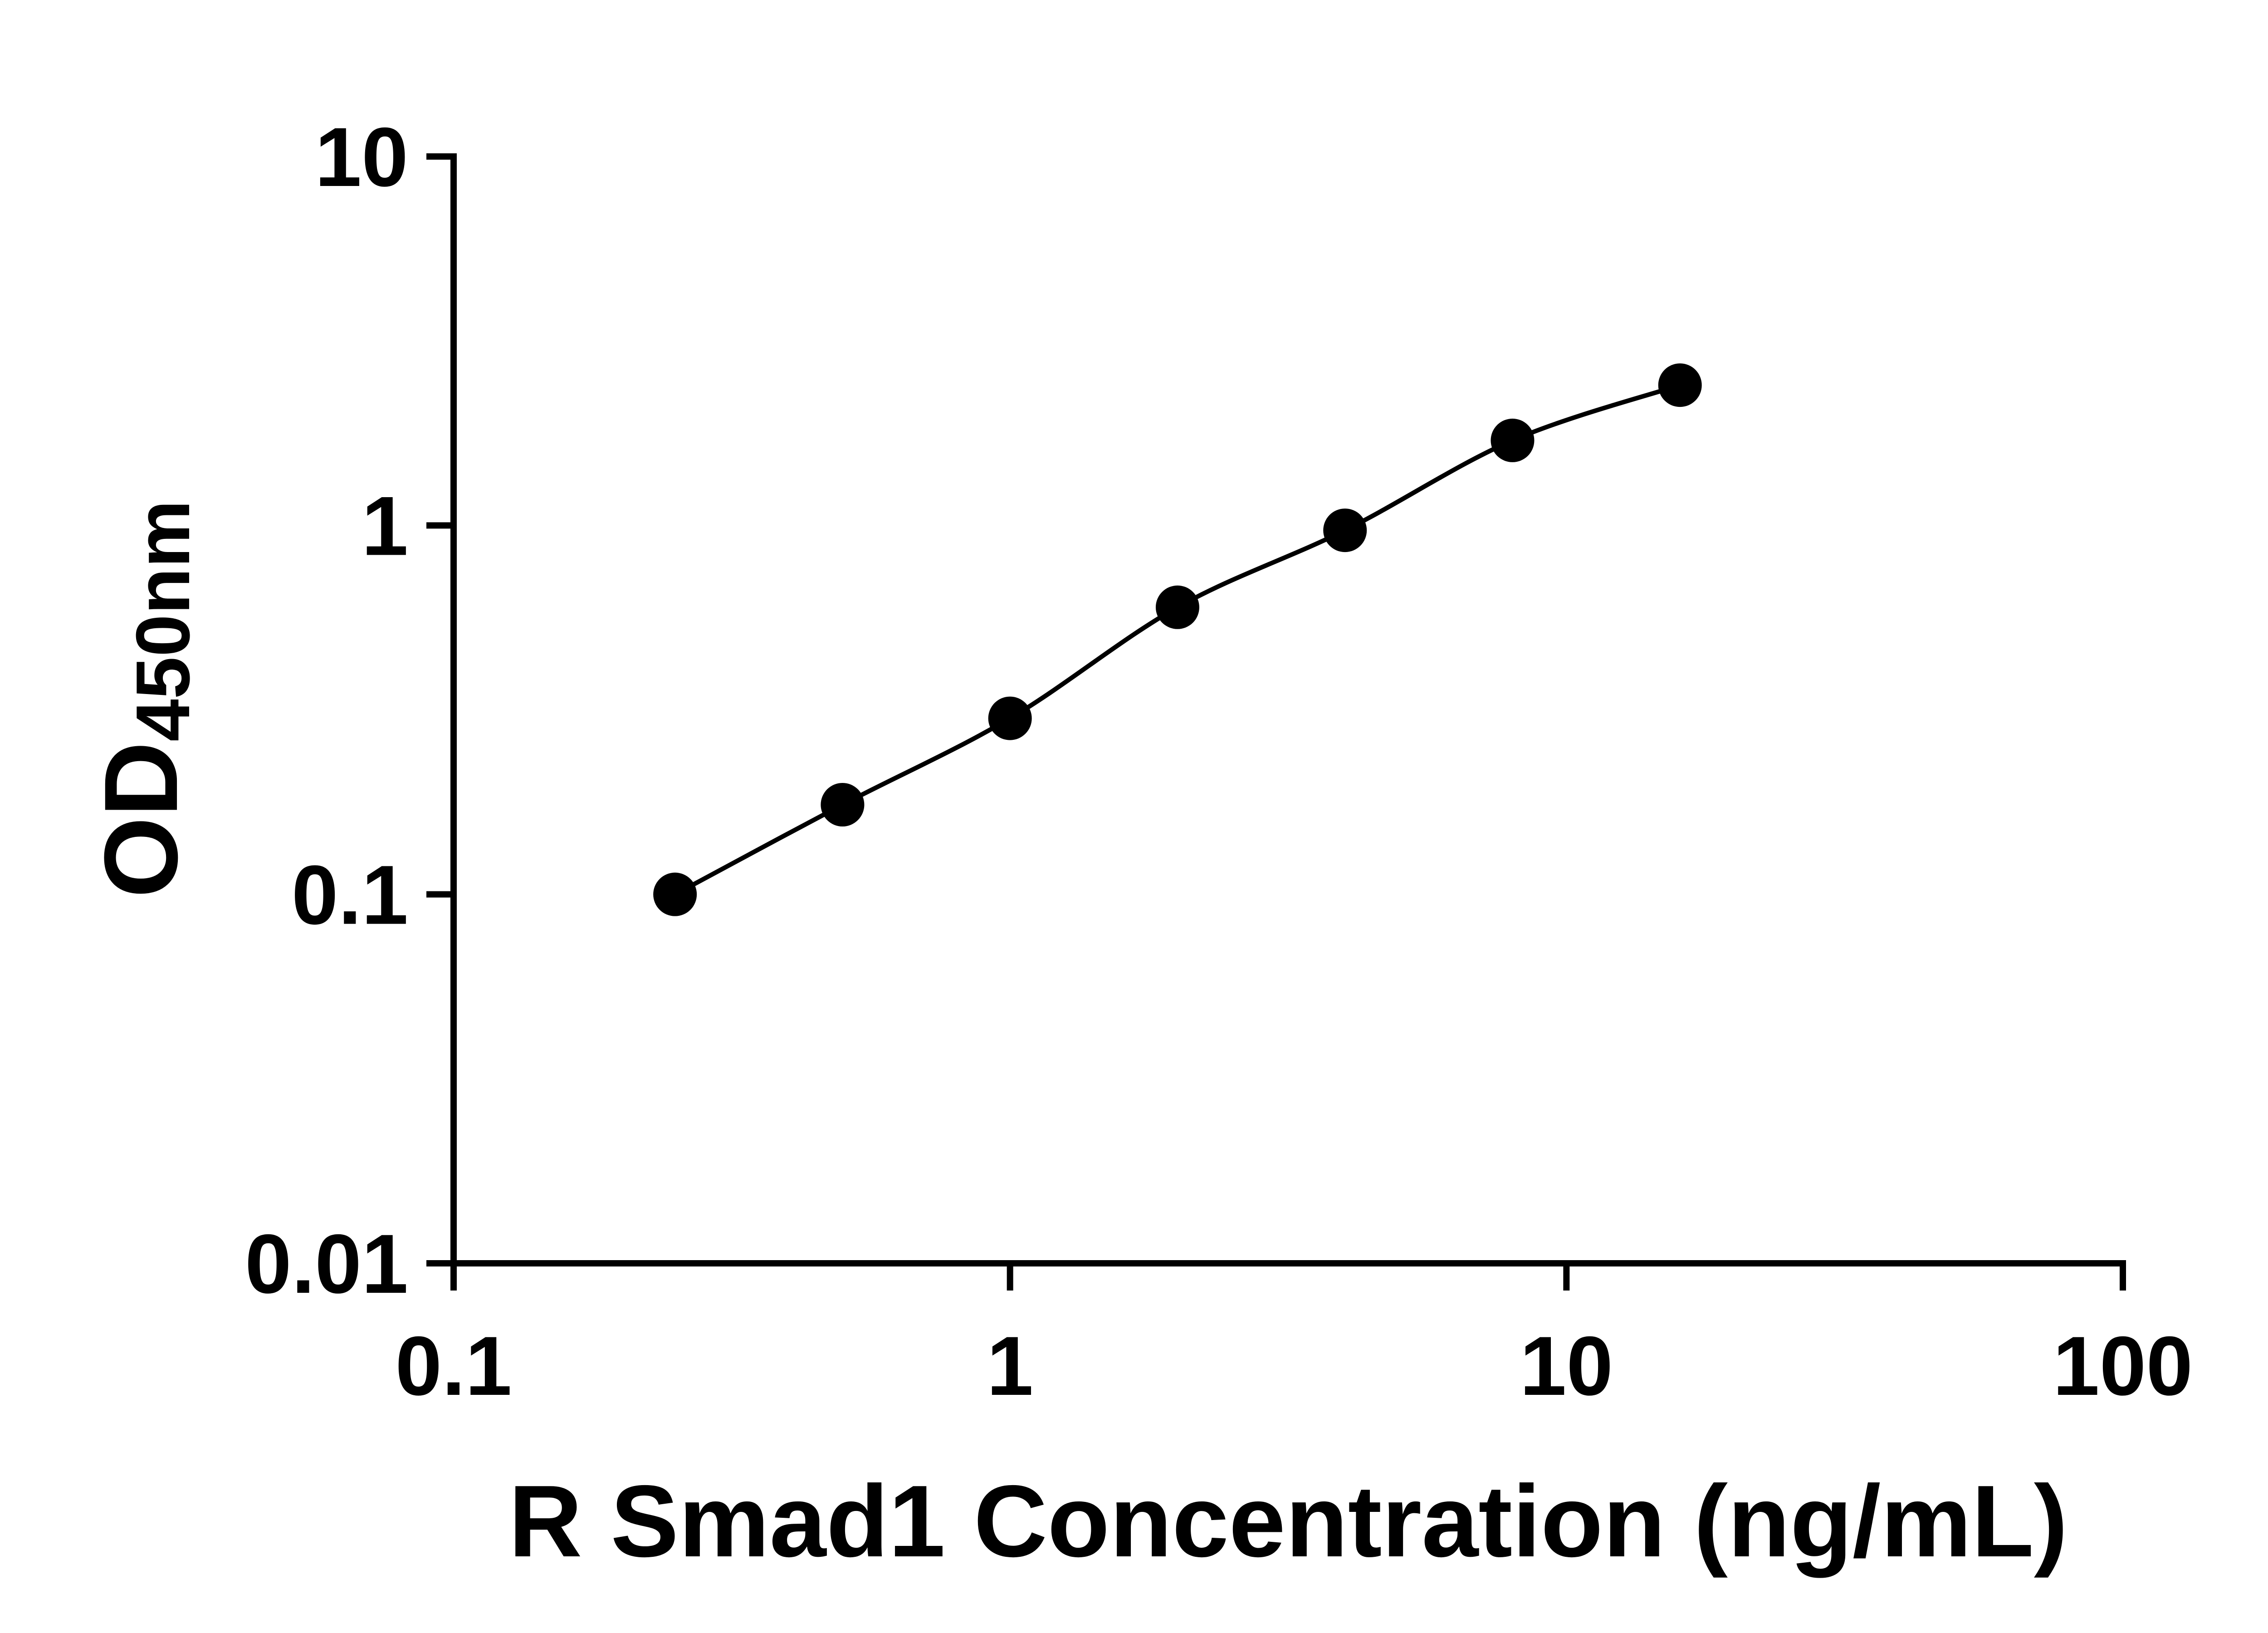 The height and width of the screenshot is (1633, 2268). Describe the element at coordinates (141, 819) in the screenshot. I see `y-axis-title-main: OD` at that location.